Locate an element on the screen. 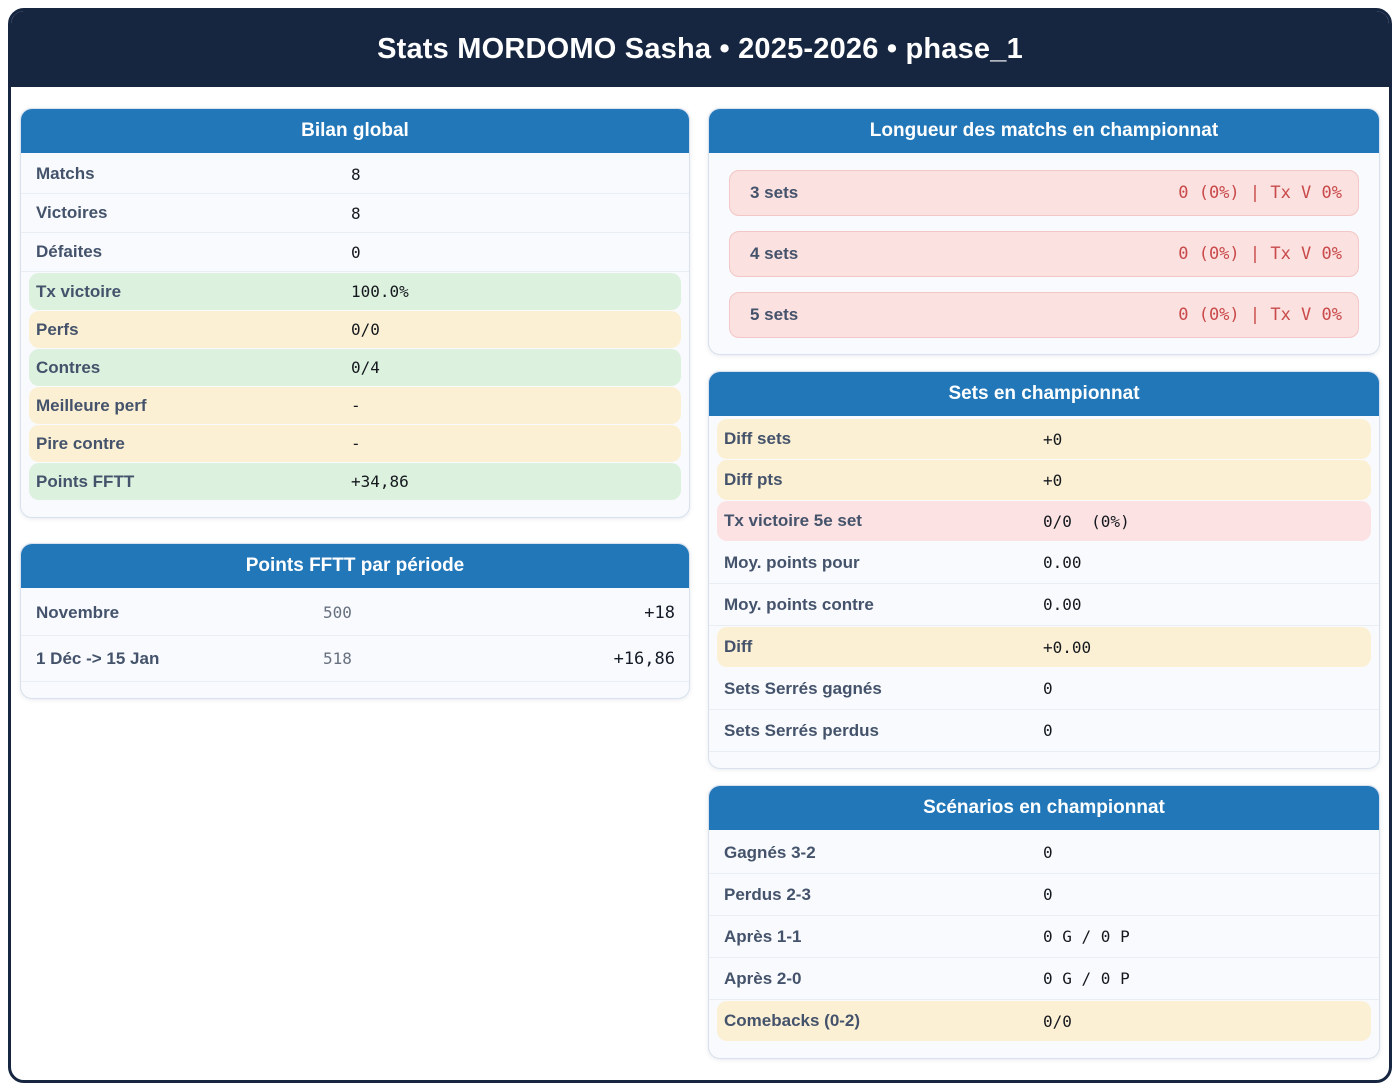 This screenshot has height=1091, width=1400. stat-row: Défaites 0 is located at coordinates (355, 252).